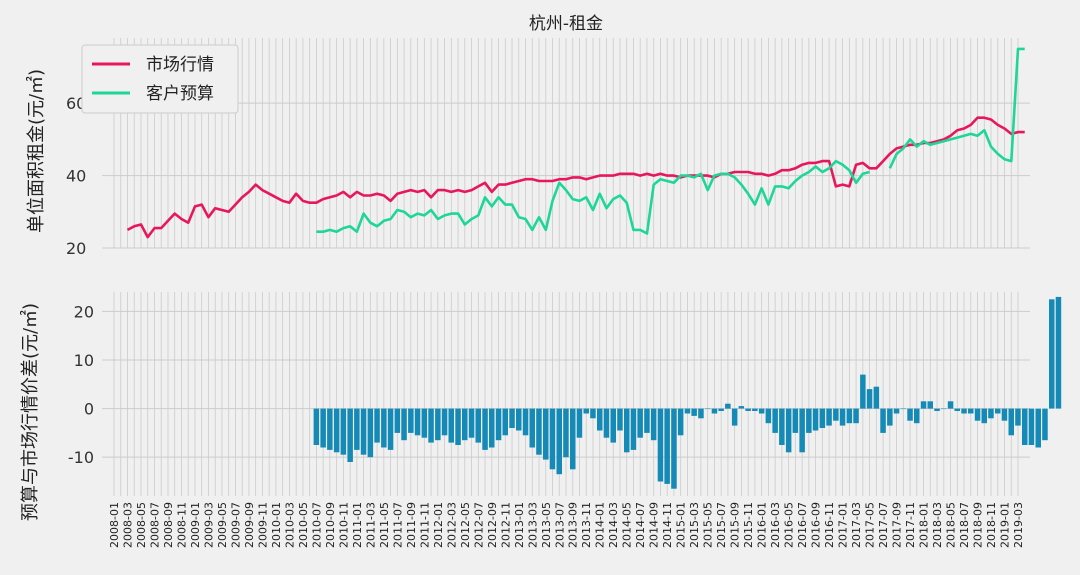  I want to click on x-tick-label: 2012-05, so click(465, 525).